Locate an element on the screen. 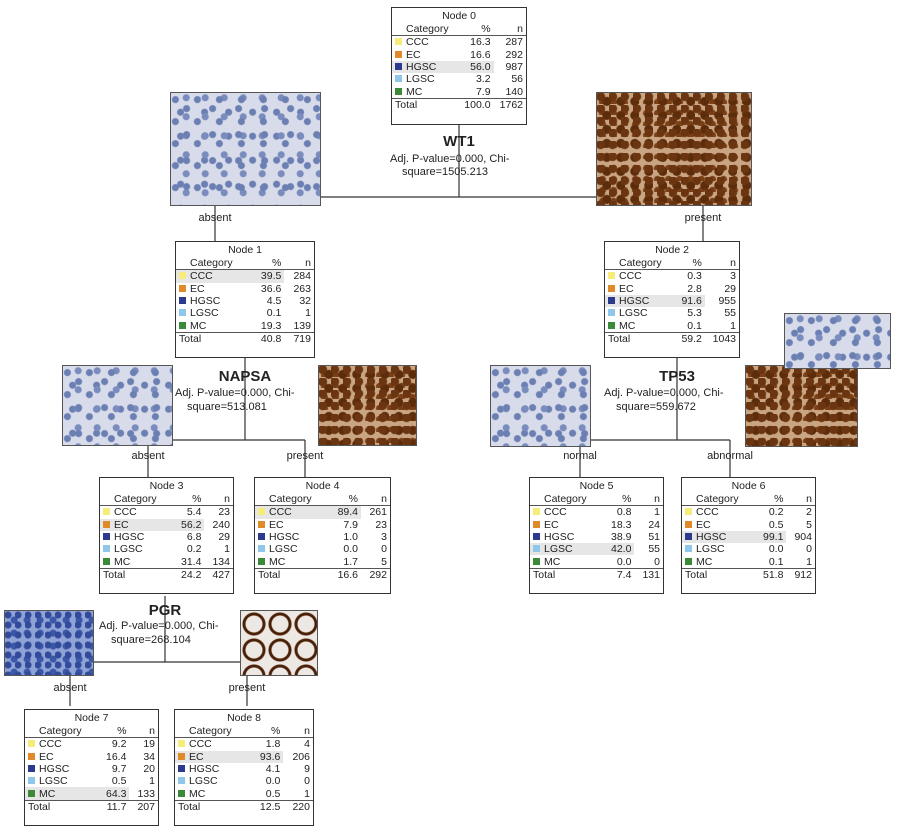 This screenshot has height=833, width=900. node-row: MC 7.9 140 is located at coordinates (459, 91).